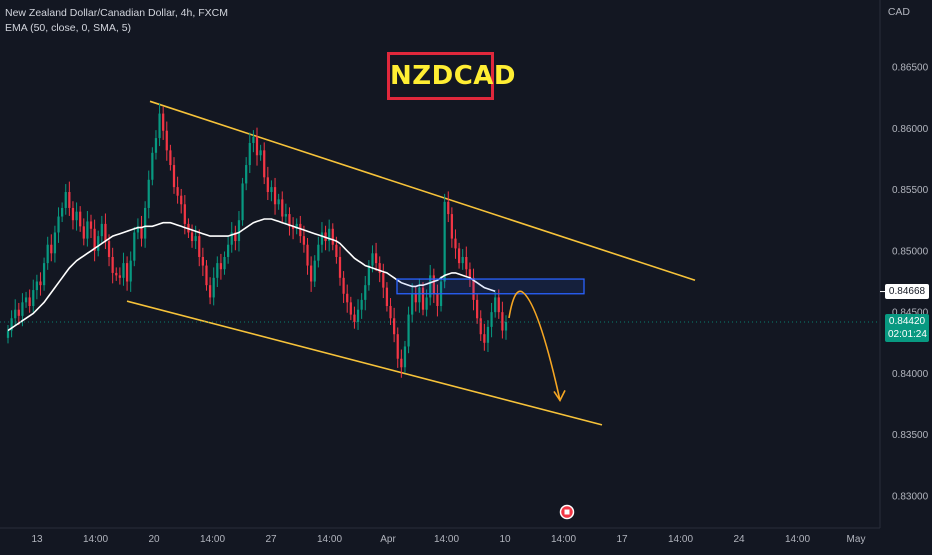  What do you see at coordinates (910, 251) in the screenshot?
I see `price-tick-label: 0.85000` at bounding box center [910, 251].